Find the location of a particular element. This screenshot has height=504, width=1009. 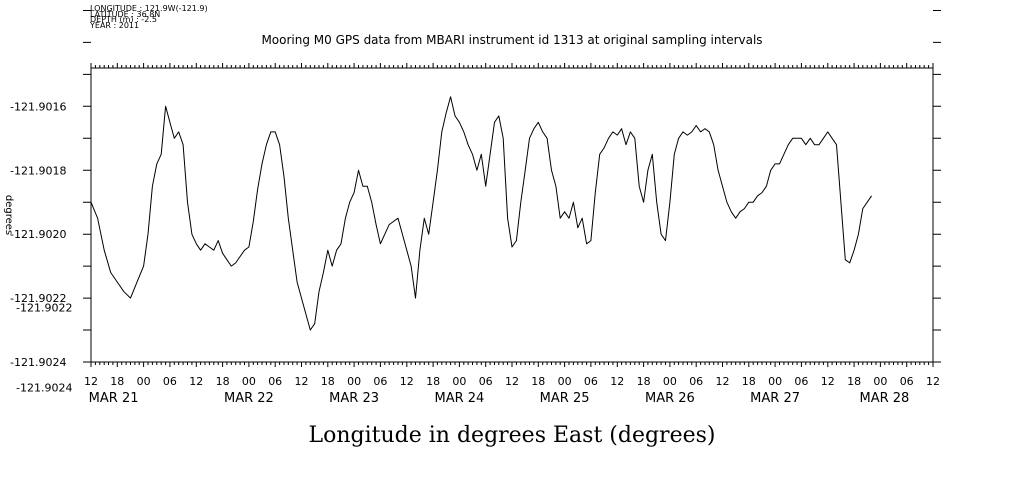

y-tick-label: -121.9024 is located at coordinates (38, 362).